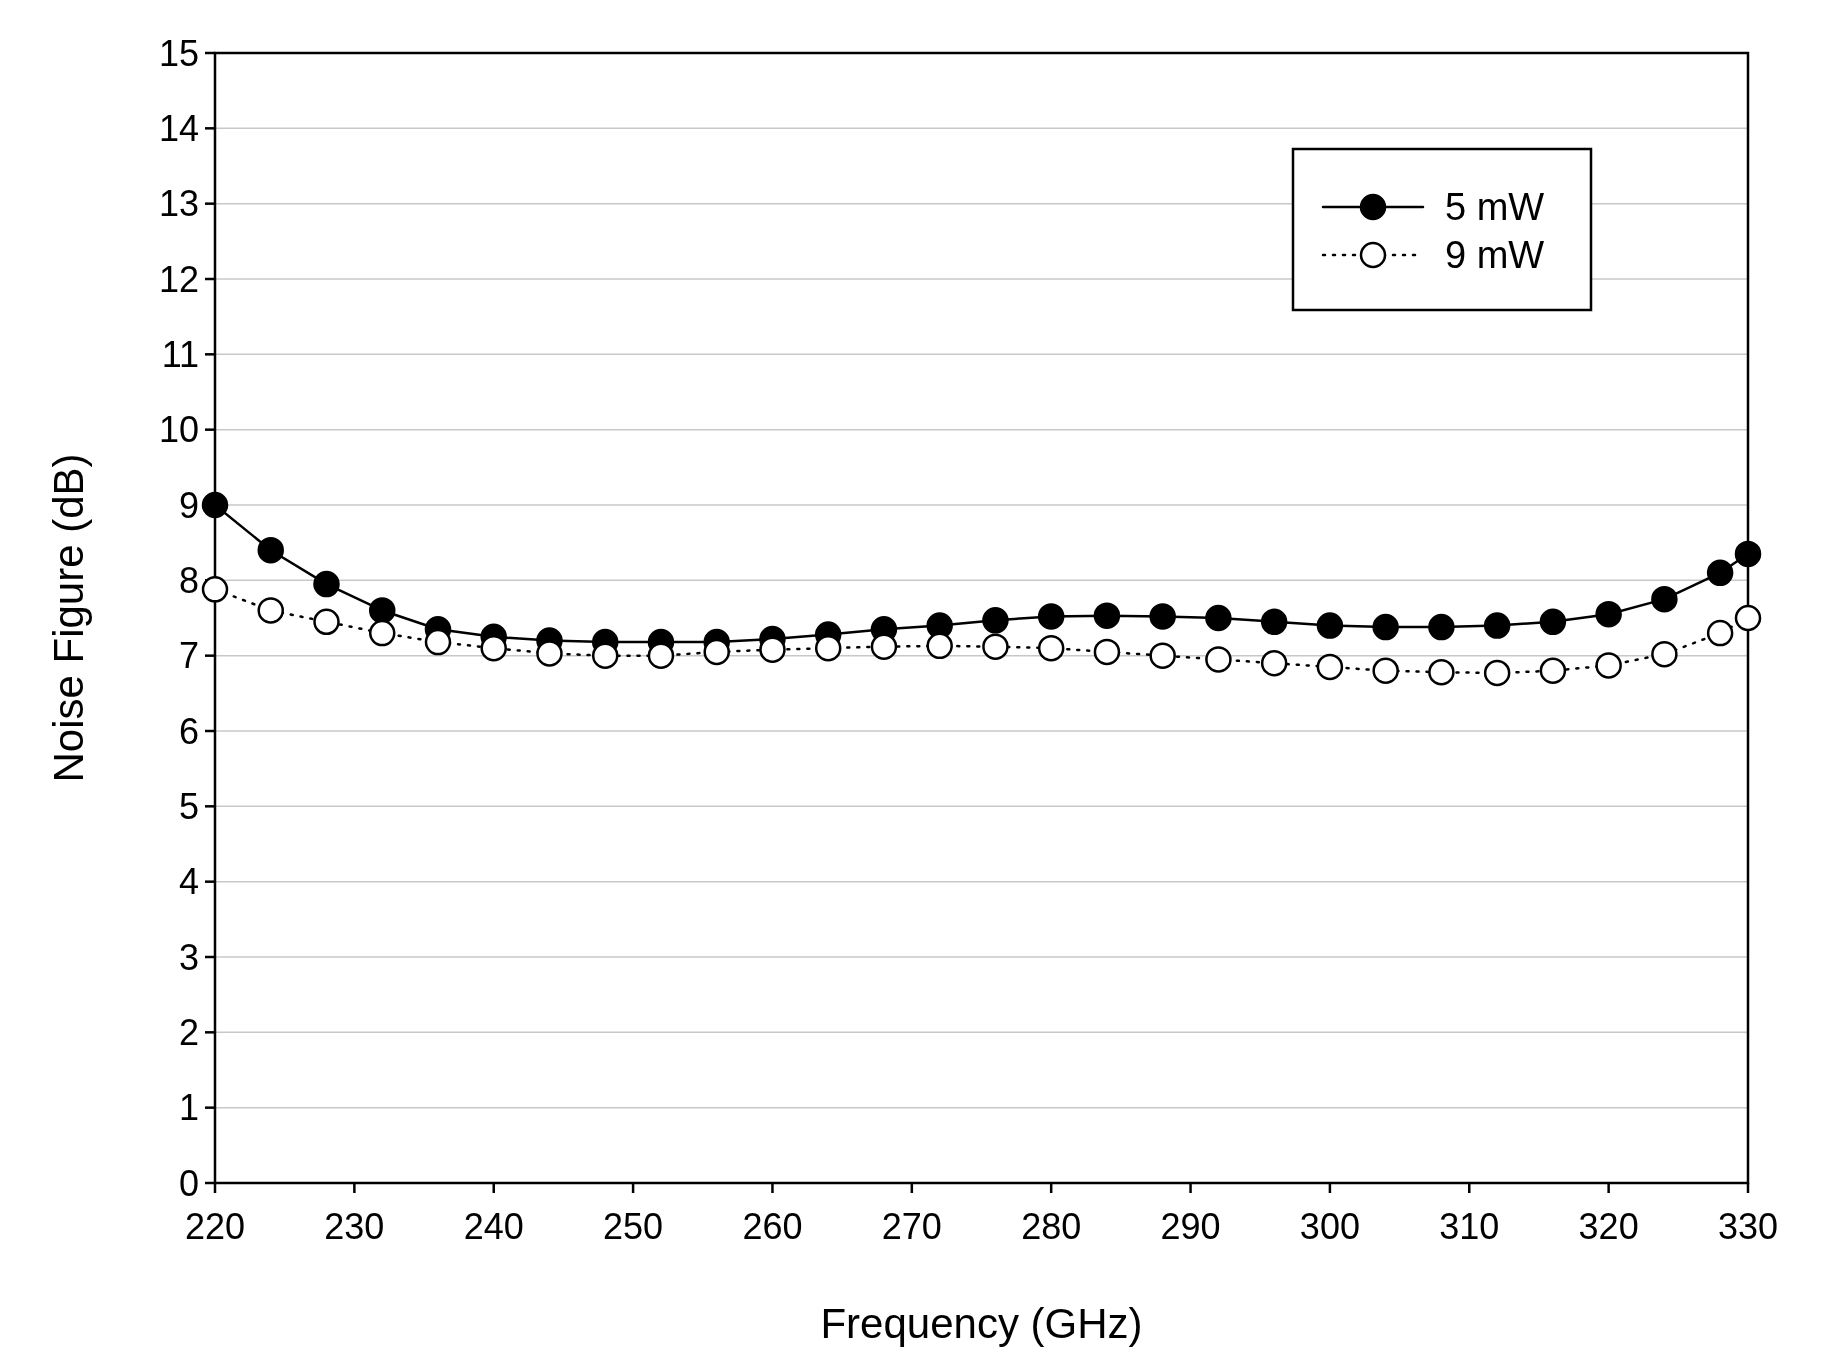 Image resolution: width=1823 pixels, height=1355 pixels. What do you see at coordinates (178, 430) in the screenshot?
I see `y-tick-label: 10` at bounding box center [178, 430].